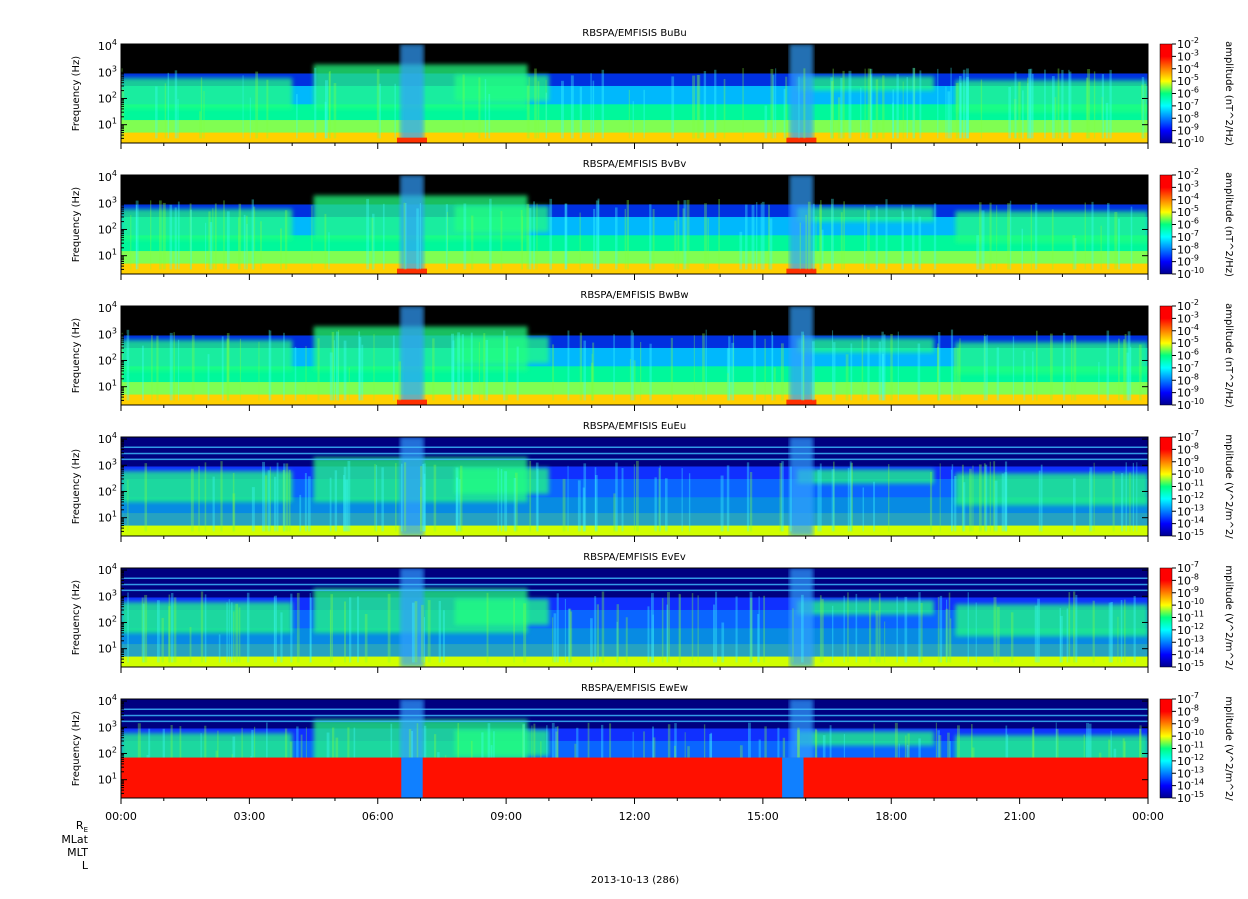 The width and height of the screenshot is (1248, 899). Describe the element at coordinates (891, 816) in the screenshot. I see `x-tick-label: 18:00` at that location.